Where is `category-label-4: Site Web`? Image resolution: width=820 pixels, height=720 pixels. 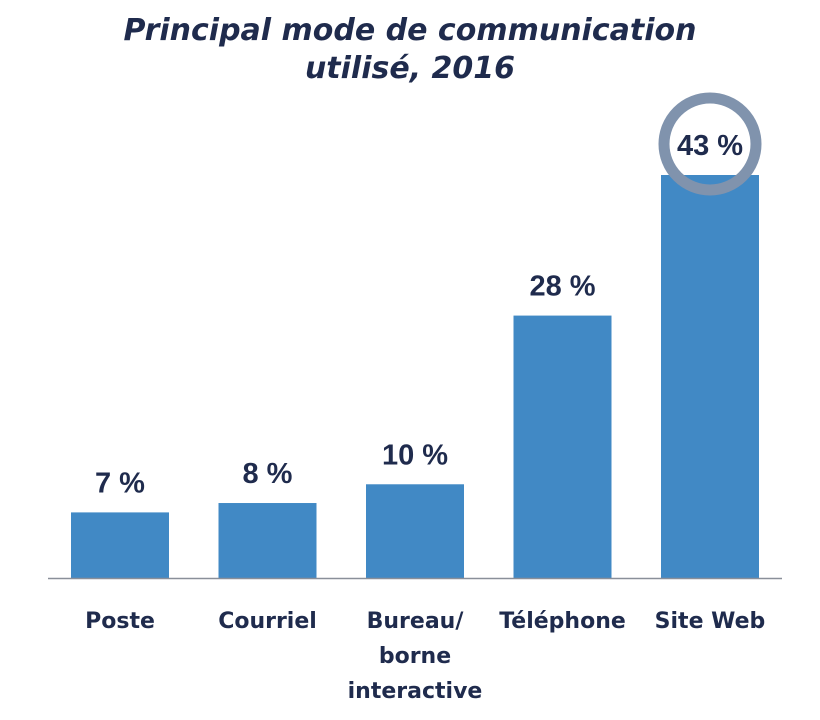
category-label-4: Site Web is located at coordinates (710, 621).